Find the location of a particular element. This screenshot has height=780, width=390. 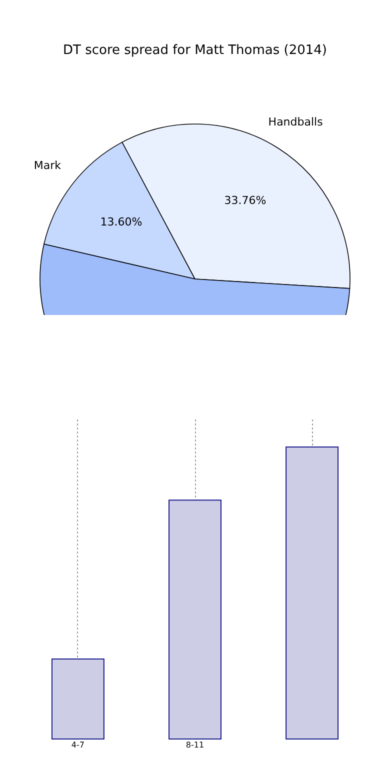

chart-title: DT score spread for Matt Thomas (2014) is located at coordinates (195, 50).